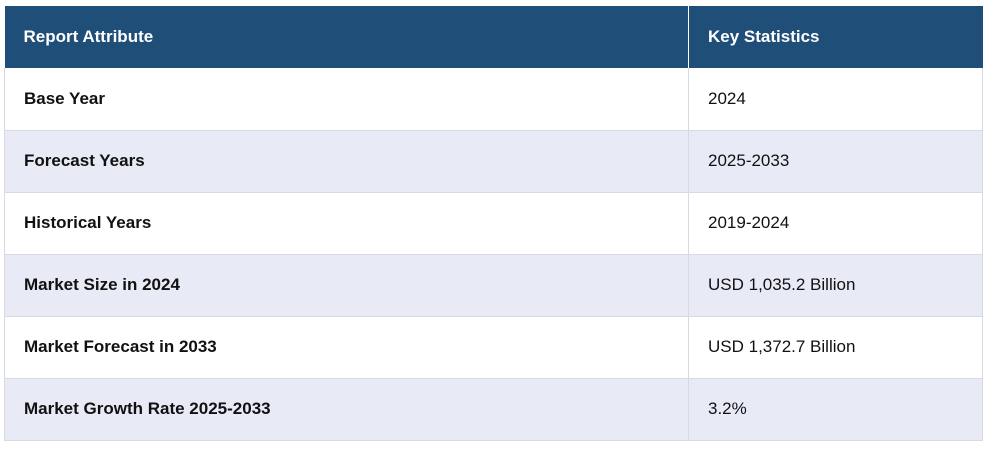 This screenshot has width=996, height=452. Describe the element at coordinates (835, 99) in the screenshot. I see `value-cell: 2024` at that location.